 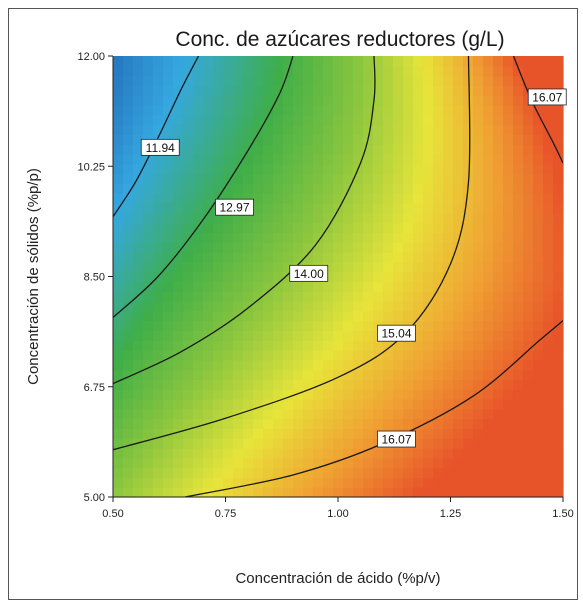 I want to click on contour-line-11.94, so click(x=156, y=137).